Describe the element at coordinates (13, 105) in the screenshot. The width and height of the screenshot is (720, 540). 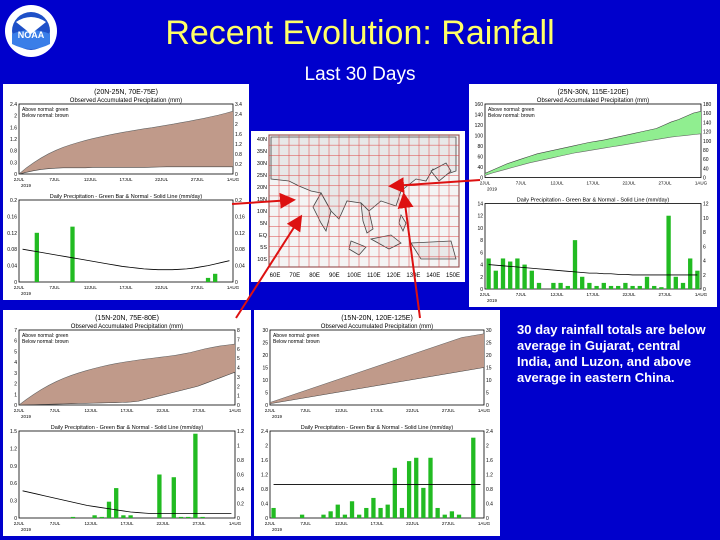
I see `accum-ytick-left: 2.4` at that location.